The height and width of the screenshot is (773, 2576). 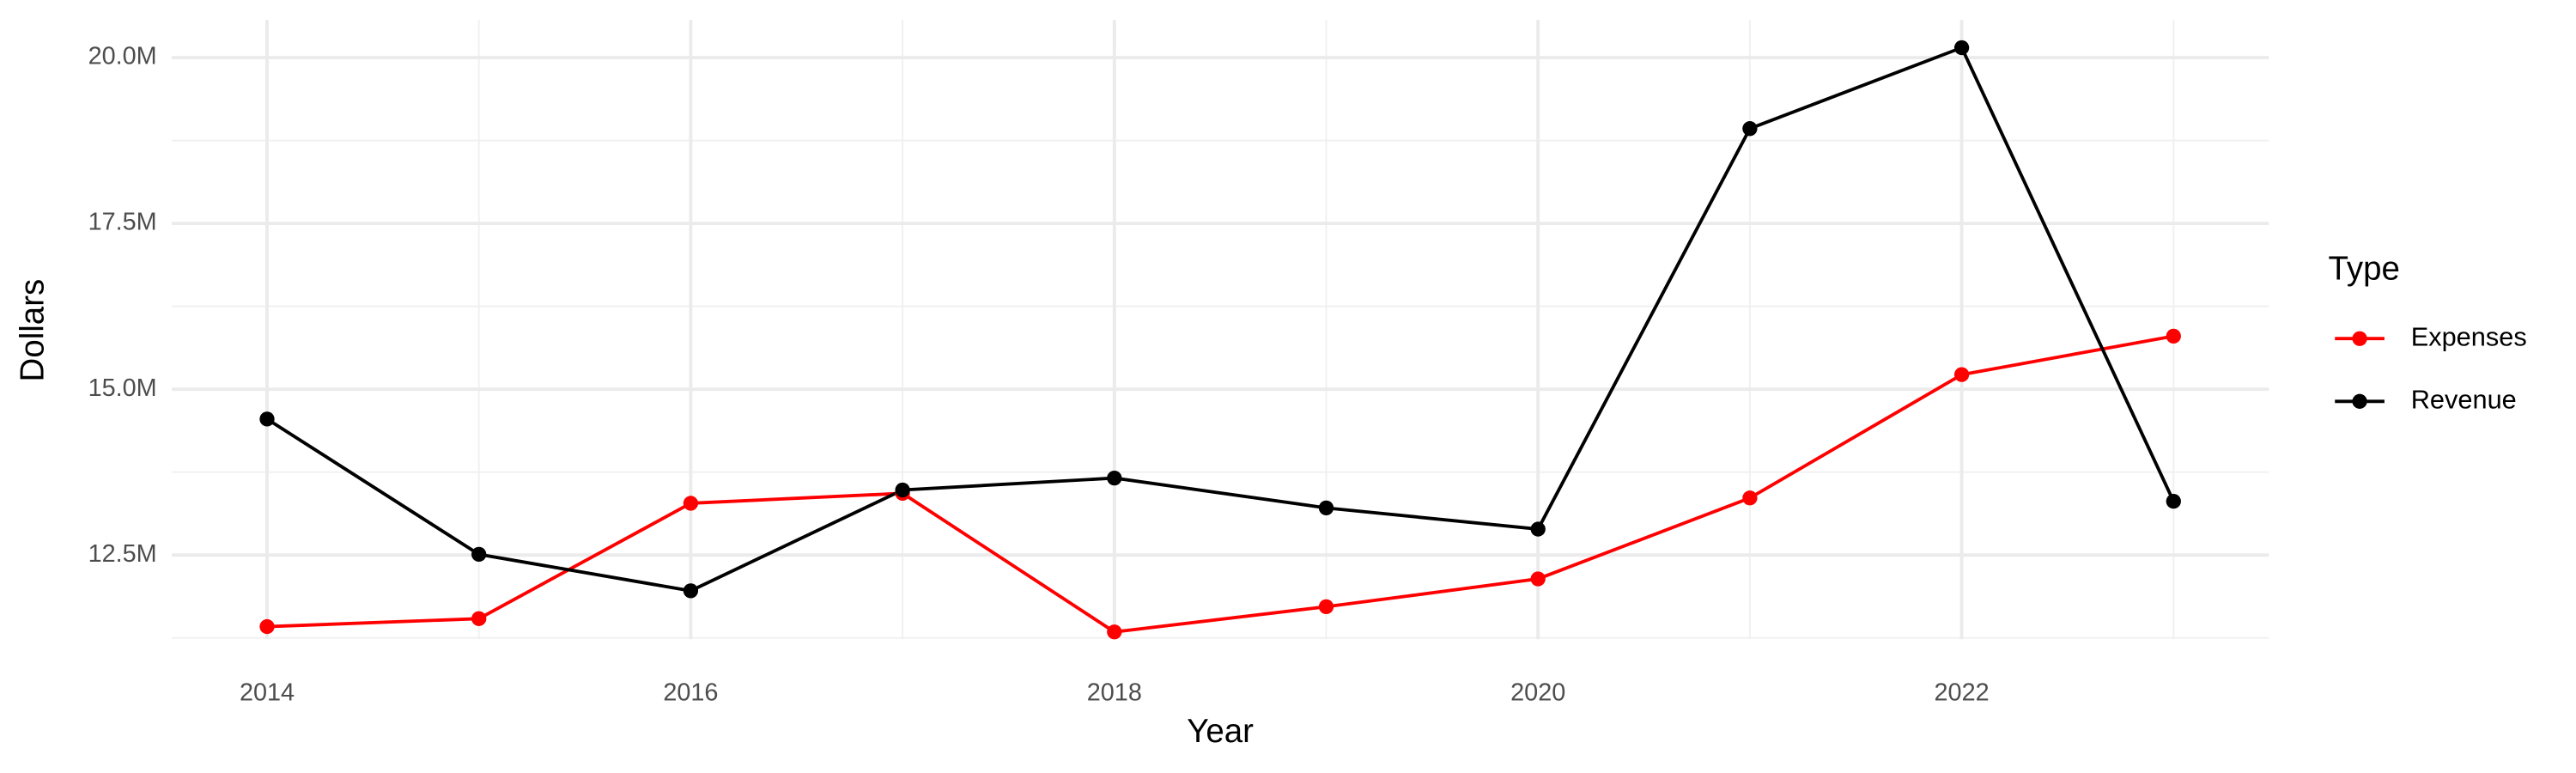 I want to click on x-tick-label: 2014, so click(x=268, y=692).